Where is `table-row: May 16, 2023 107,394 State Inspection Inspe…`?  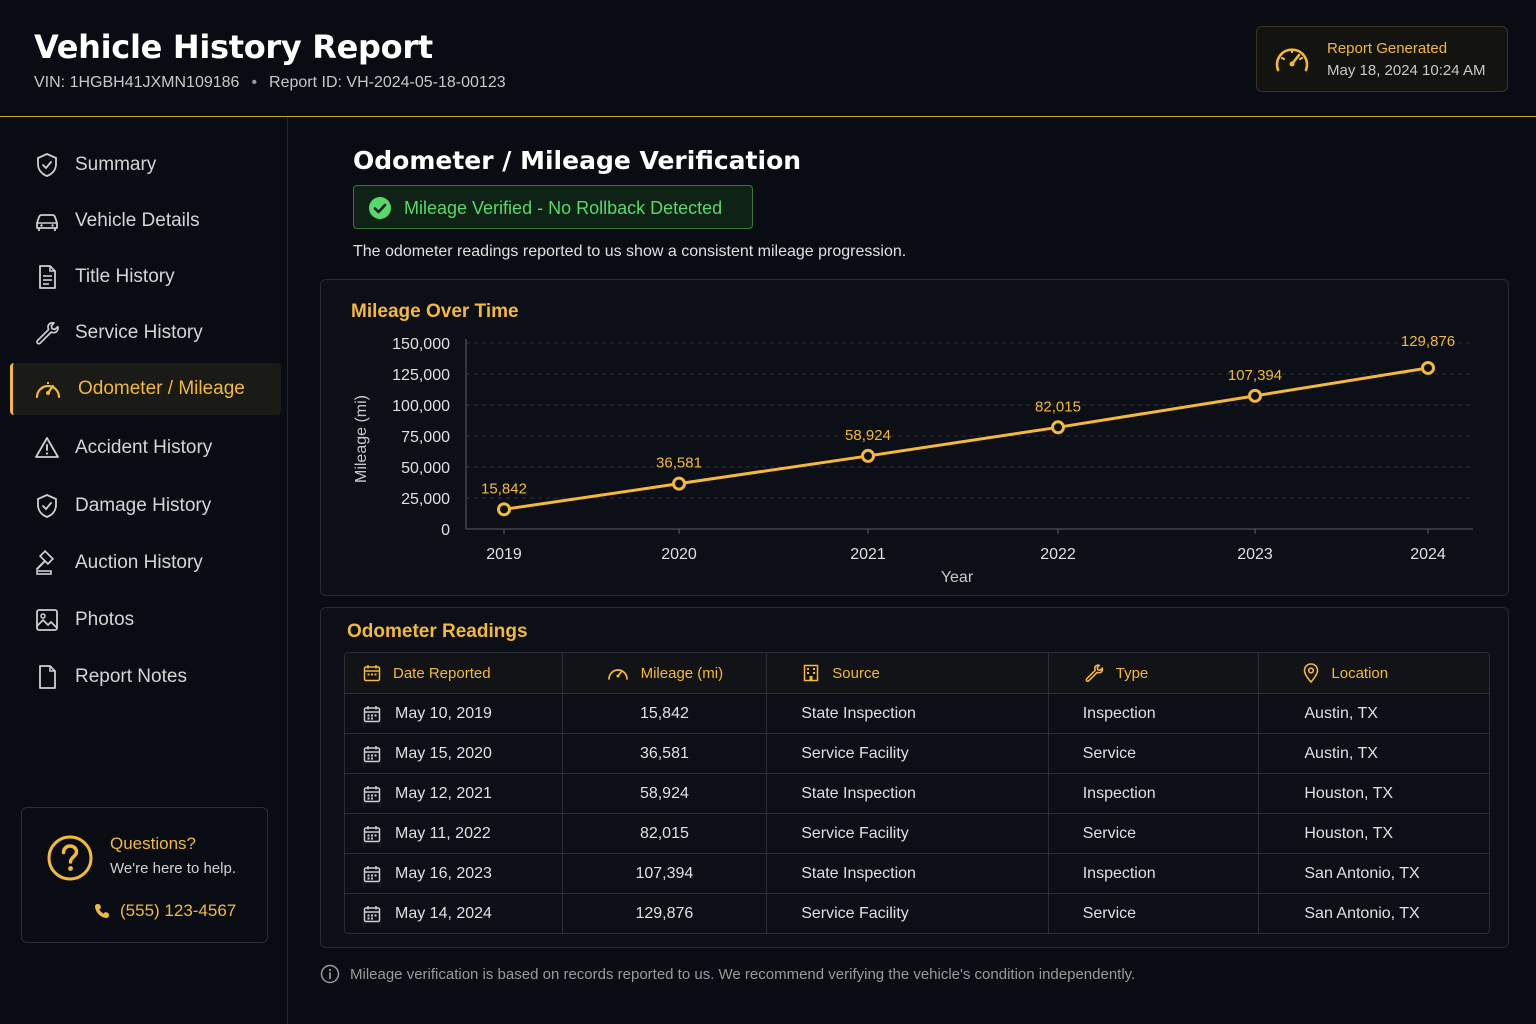 table-row: May 16, 2023 107,394 State Inspection Inspe… is located at coordinates (917, 873).